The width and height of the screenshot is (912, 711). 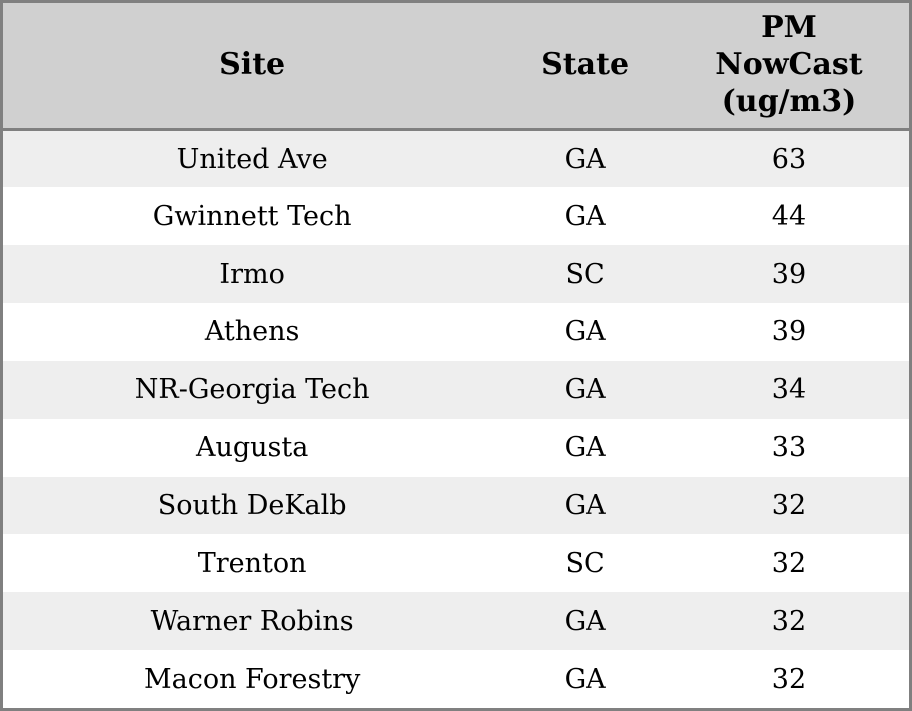 What do you see at coordinates (252, 332) in the screenshot?
I see `cell-site: Athens` at bounding box center [252, 332].